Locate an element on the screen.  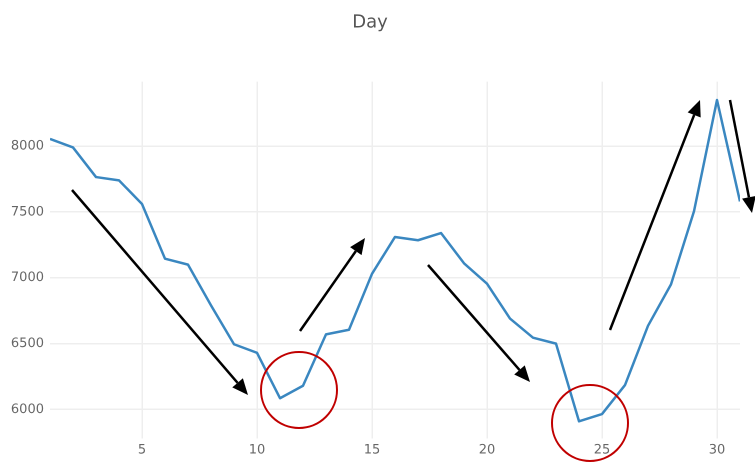
y-tick-label: 8000 is located at coordinates (27, 146).